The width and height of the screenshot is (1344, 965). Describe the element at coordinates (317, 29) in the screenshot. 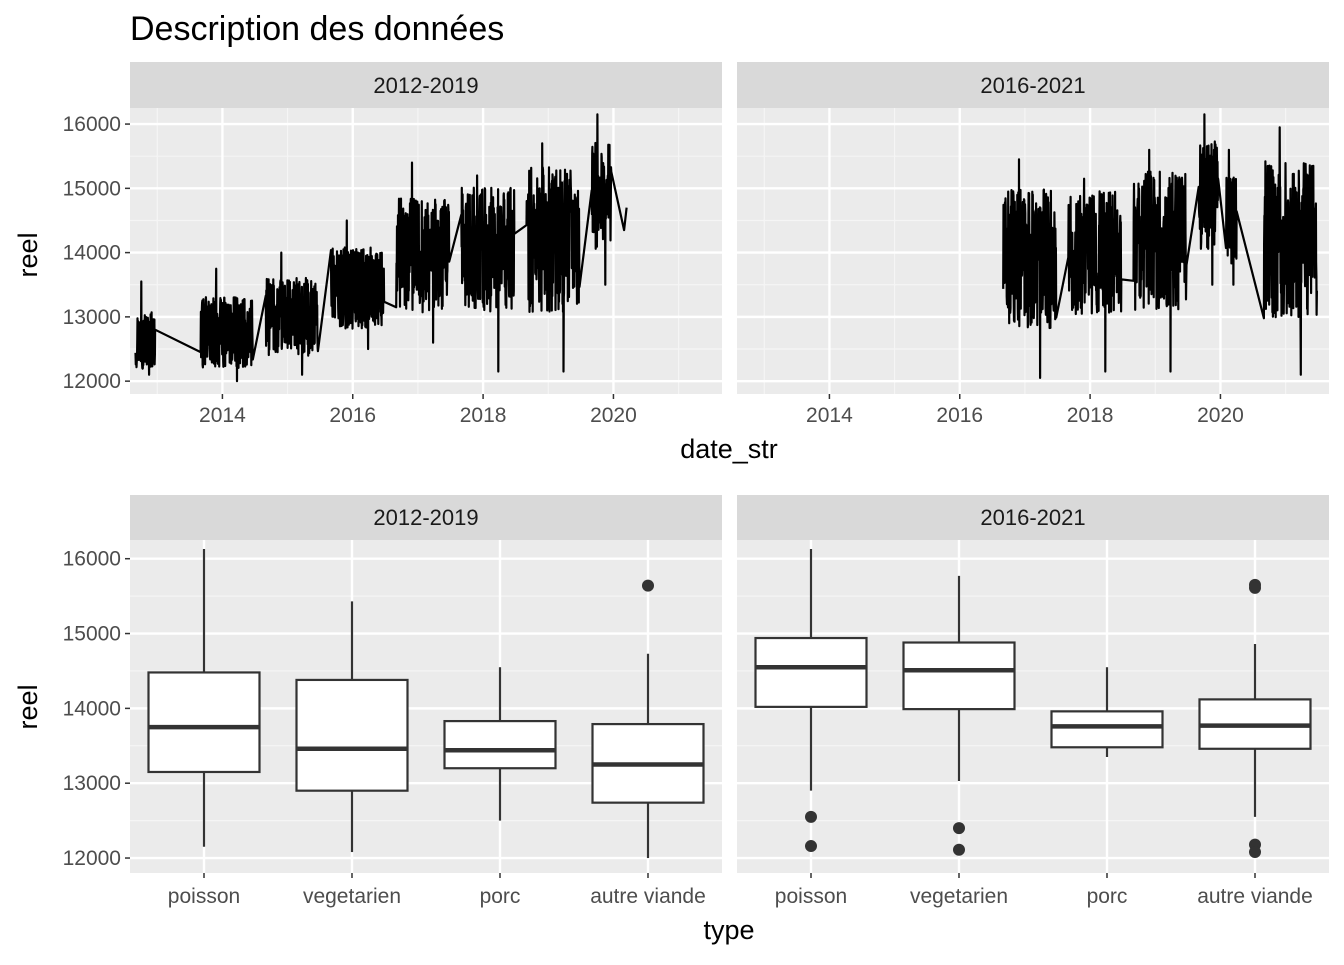

I see `chart-title: Description des données` at that location.